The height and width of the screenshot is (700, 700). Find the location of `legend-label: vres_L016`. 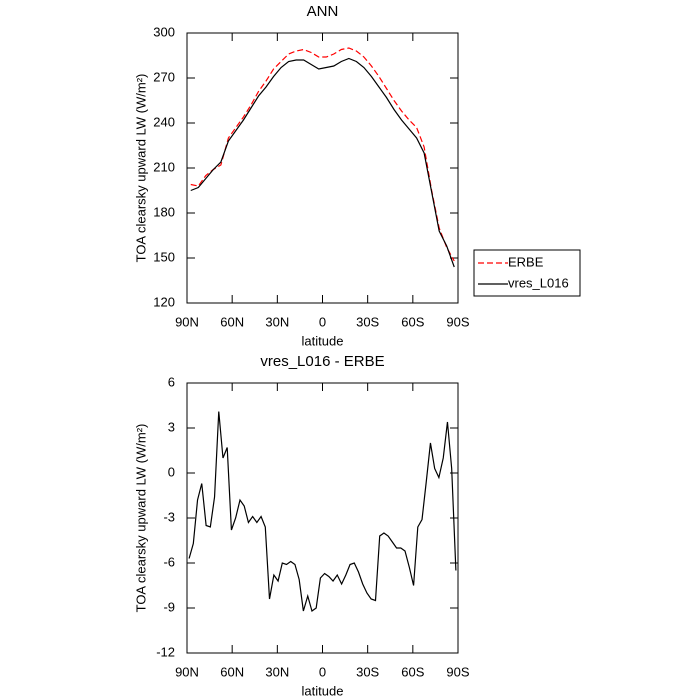

legend-label: vres_L016 is located at coordinates (538, 282).